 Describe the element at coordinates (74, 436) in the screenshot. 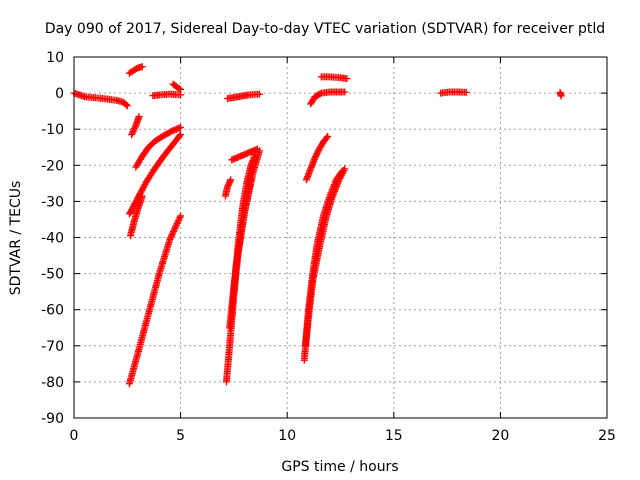

I see `x-tick-label: 0` at that location.